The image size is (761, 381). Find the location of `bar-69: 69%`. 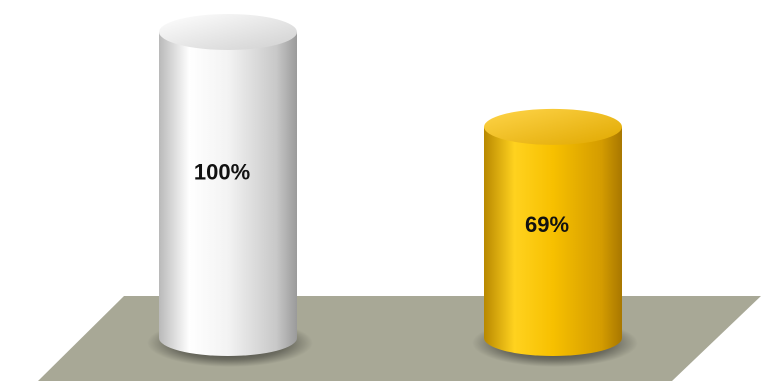

bar-69: 69% is located at coordinates (555, 237).